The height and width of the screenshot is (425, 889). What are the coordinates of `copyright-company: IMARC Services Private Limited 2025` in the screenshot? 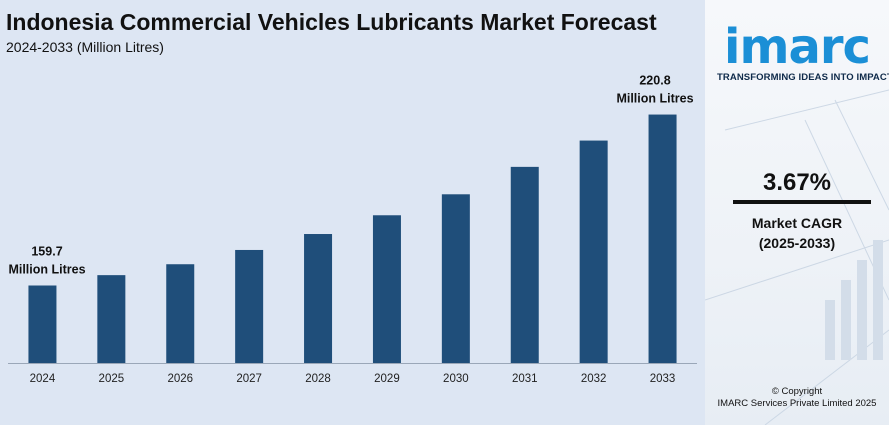 It's located at (797, 403).